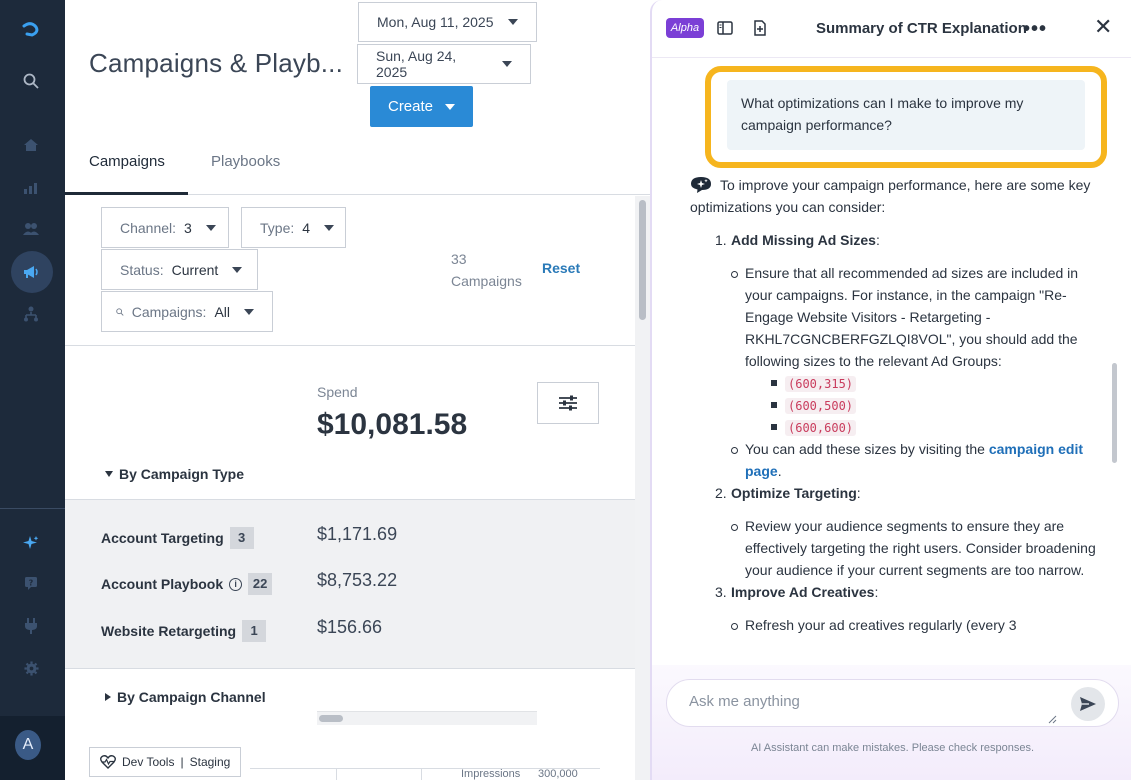  Describe the element at coordinates (181, 474) in the screenshot. I see `by-campaign-type-label: By Campaign Type` at that location.